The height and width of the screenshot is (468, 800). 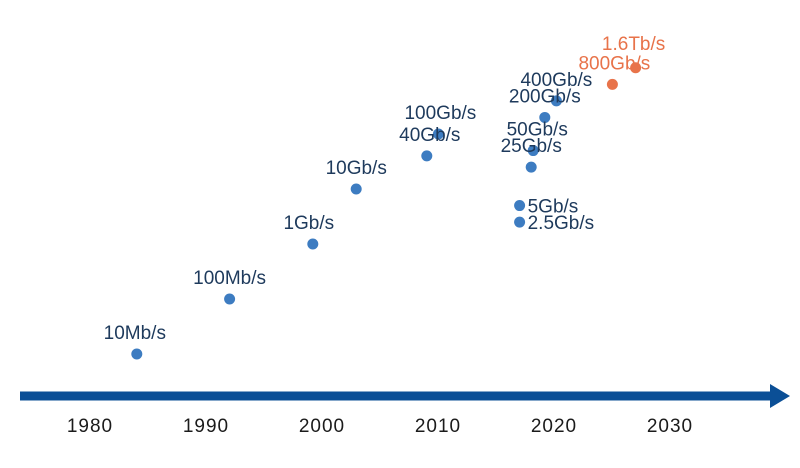 I want to click on data-point-5gb-s, so click(x=520, y=206).